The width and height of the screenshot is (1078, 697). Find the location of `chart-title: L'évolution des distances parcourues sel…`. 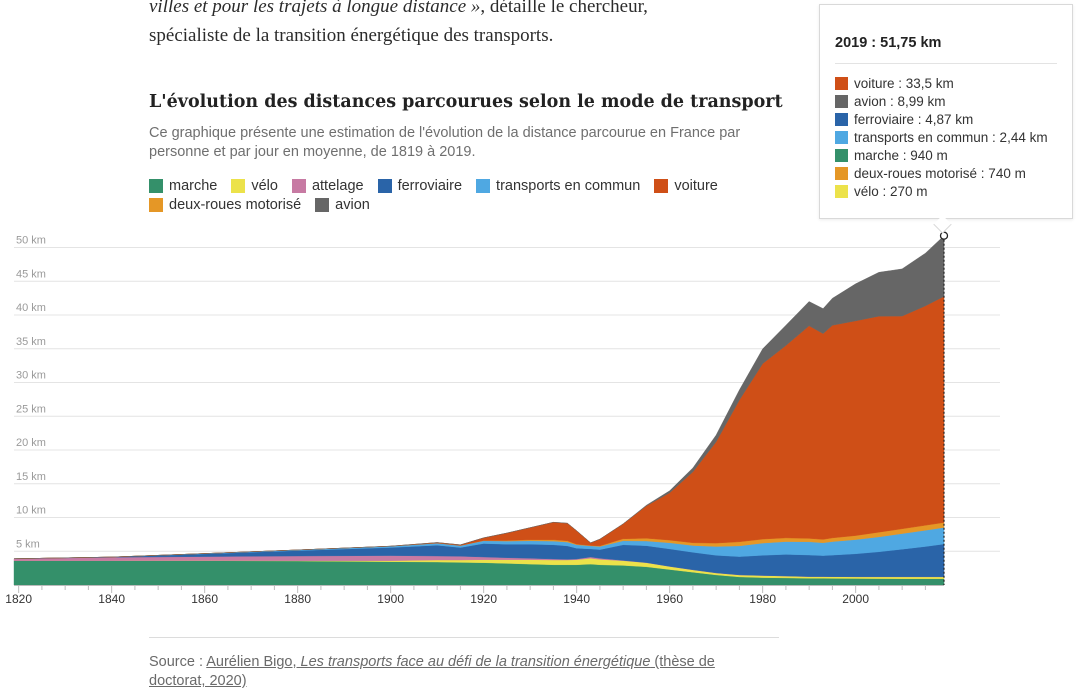

chart-title: L'évolution des distances parcourues sel… is located at coordinates (466, 102).